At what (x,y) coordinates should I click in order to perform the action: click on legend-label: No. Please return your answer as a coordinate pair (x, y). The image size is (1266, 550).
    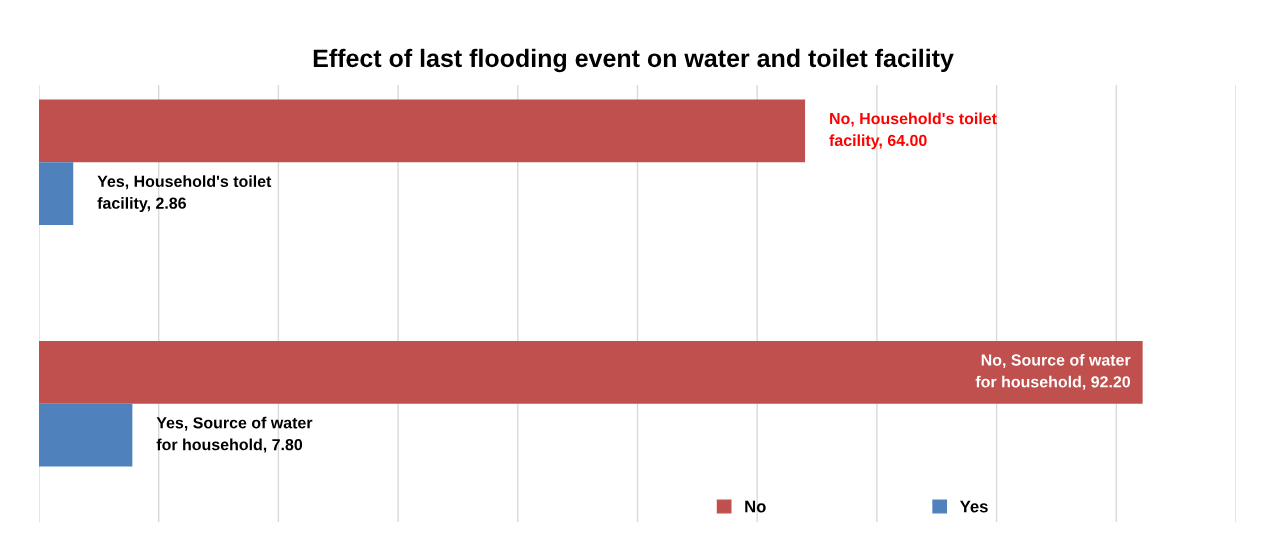
    Looking at the image, I should click on (755, 506).